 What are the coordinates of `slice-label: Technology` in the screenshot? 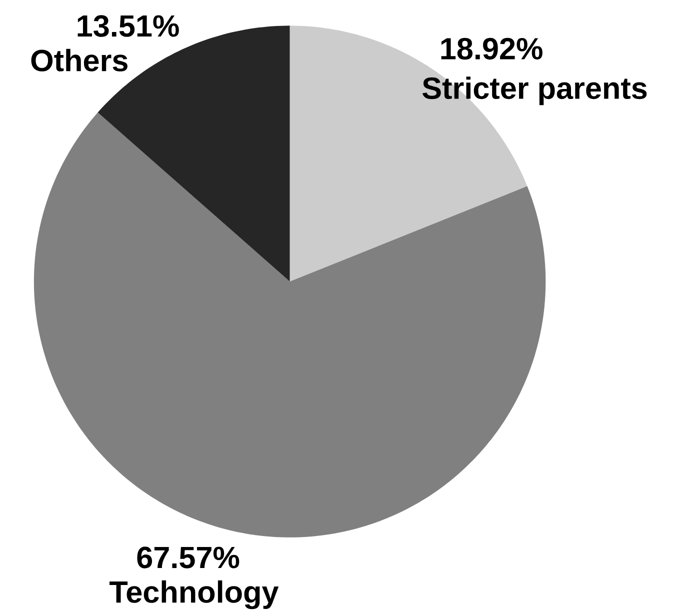 It's located at (194, 594).